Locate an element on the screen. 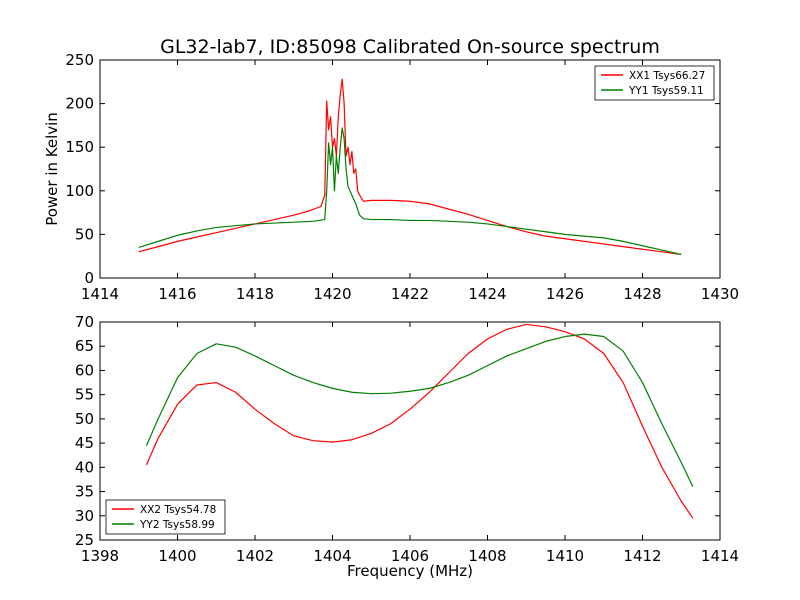 This screenshot has width=800, height=600. x-tick-label: 1416 is located at coordinates (177, 294).